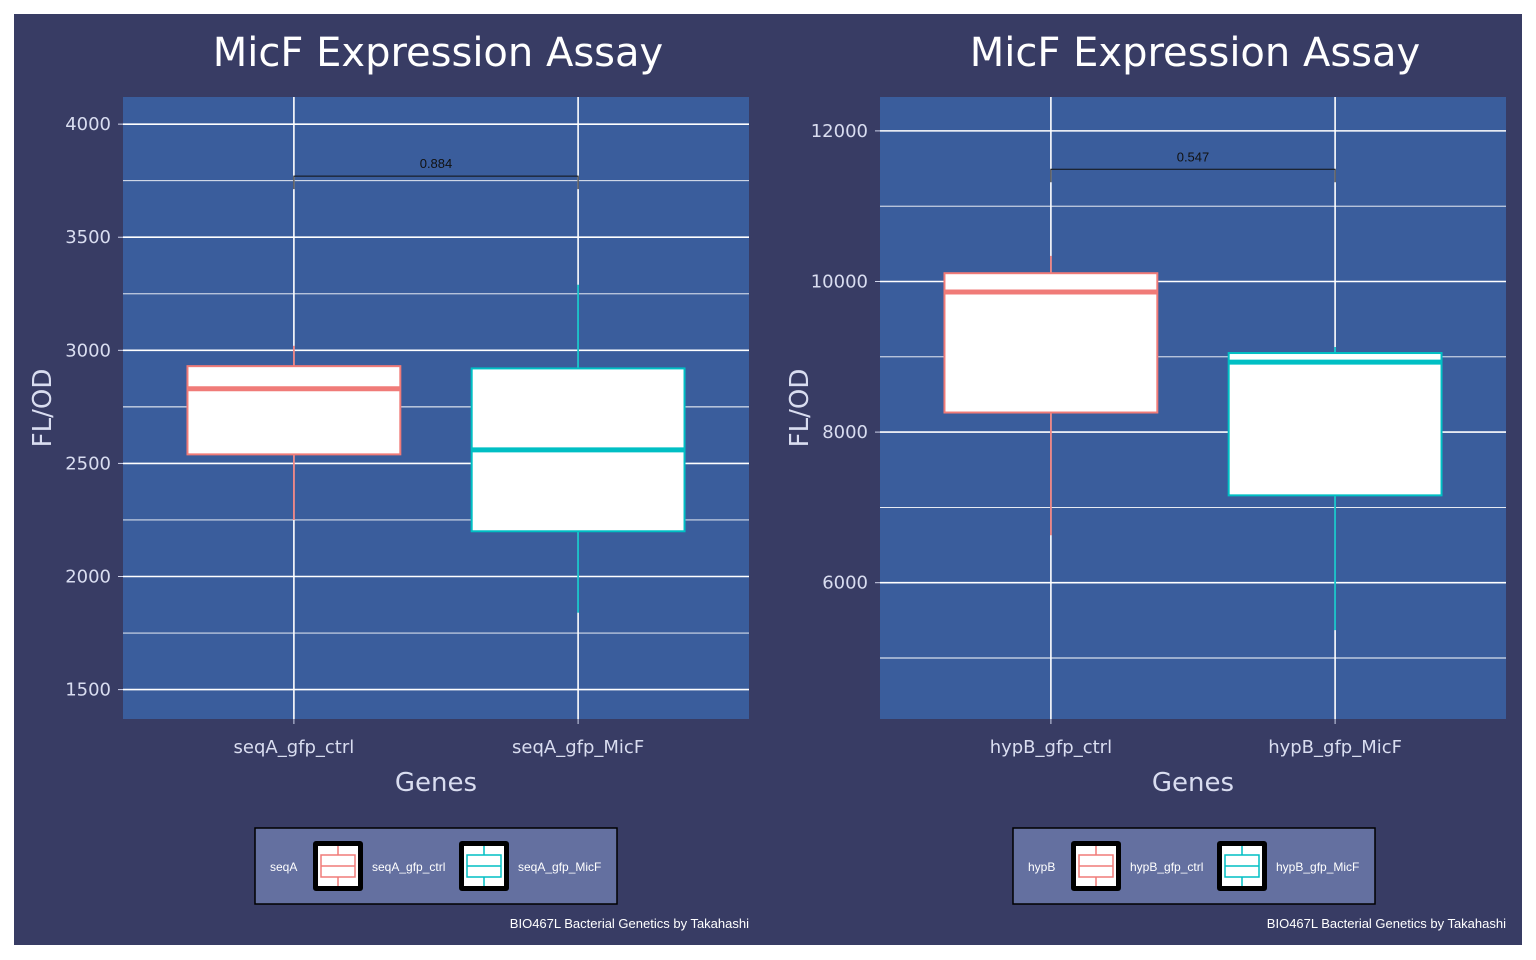 This screenshot has height=960, width=1536. Describe the element at coordinates (839, 131) in the screenshot. I see `y-tick-label: 12000` at that location.